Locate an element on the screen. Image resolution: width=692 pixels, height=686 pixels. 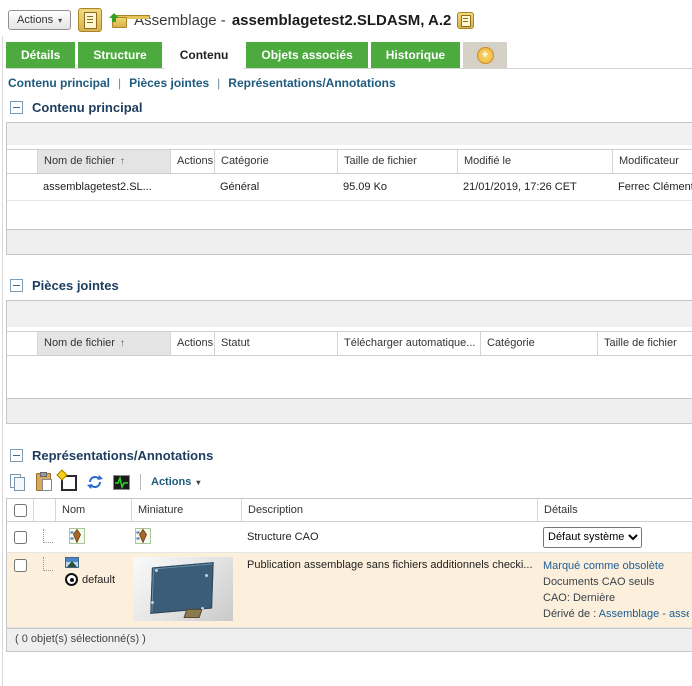
add-tab-stub: + is located at coordinates (485, 55).